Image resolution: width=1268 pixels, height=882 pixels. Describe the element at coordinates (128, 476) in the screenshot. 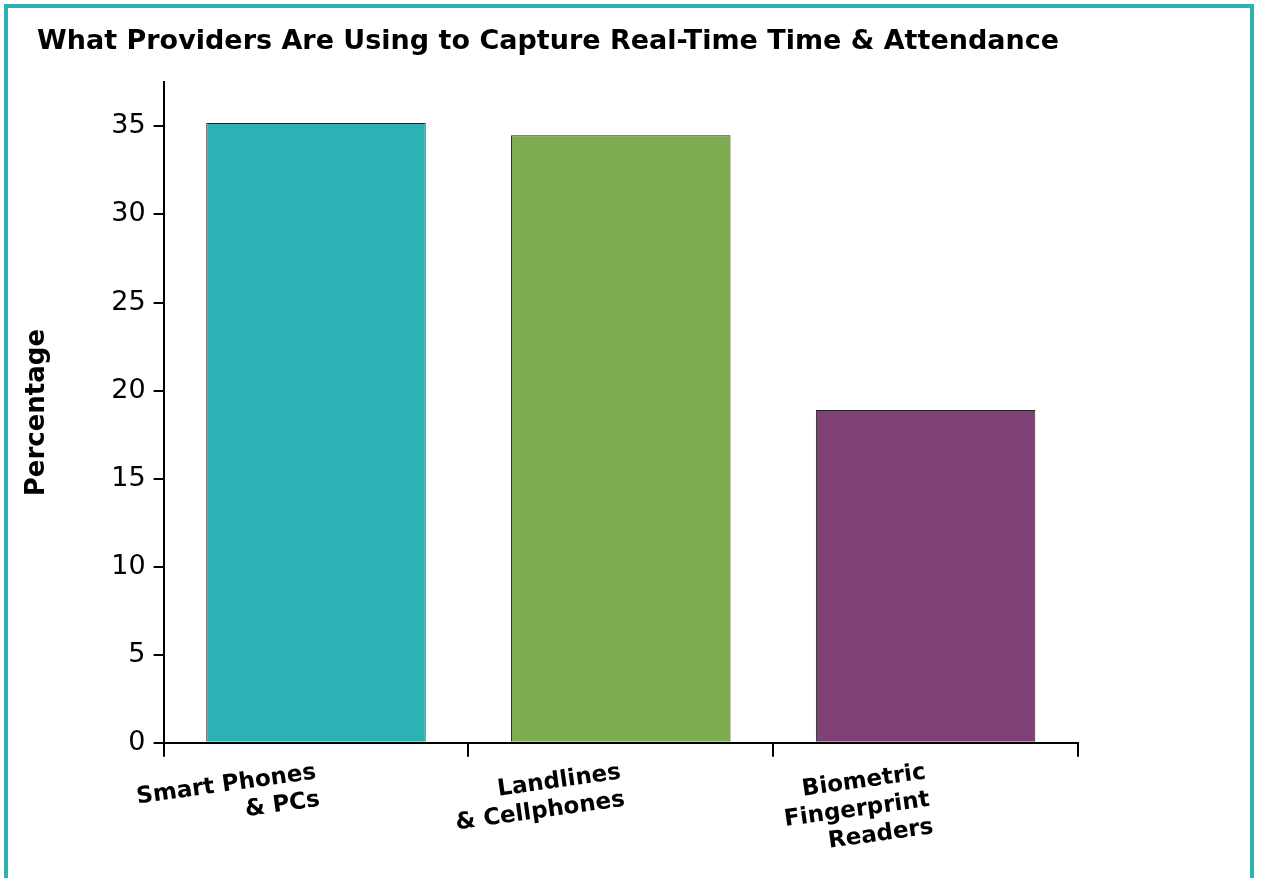

I see `y-tick-label: 15` at that location.